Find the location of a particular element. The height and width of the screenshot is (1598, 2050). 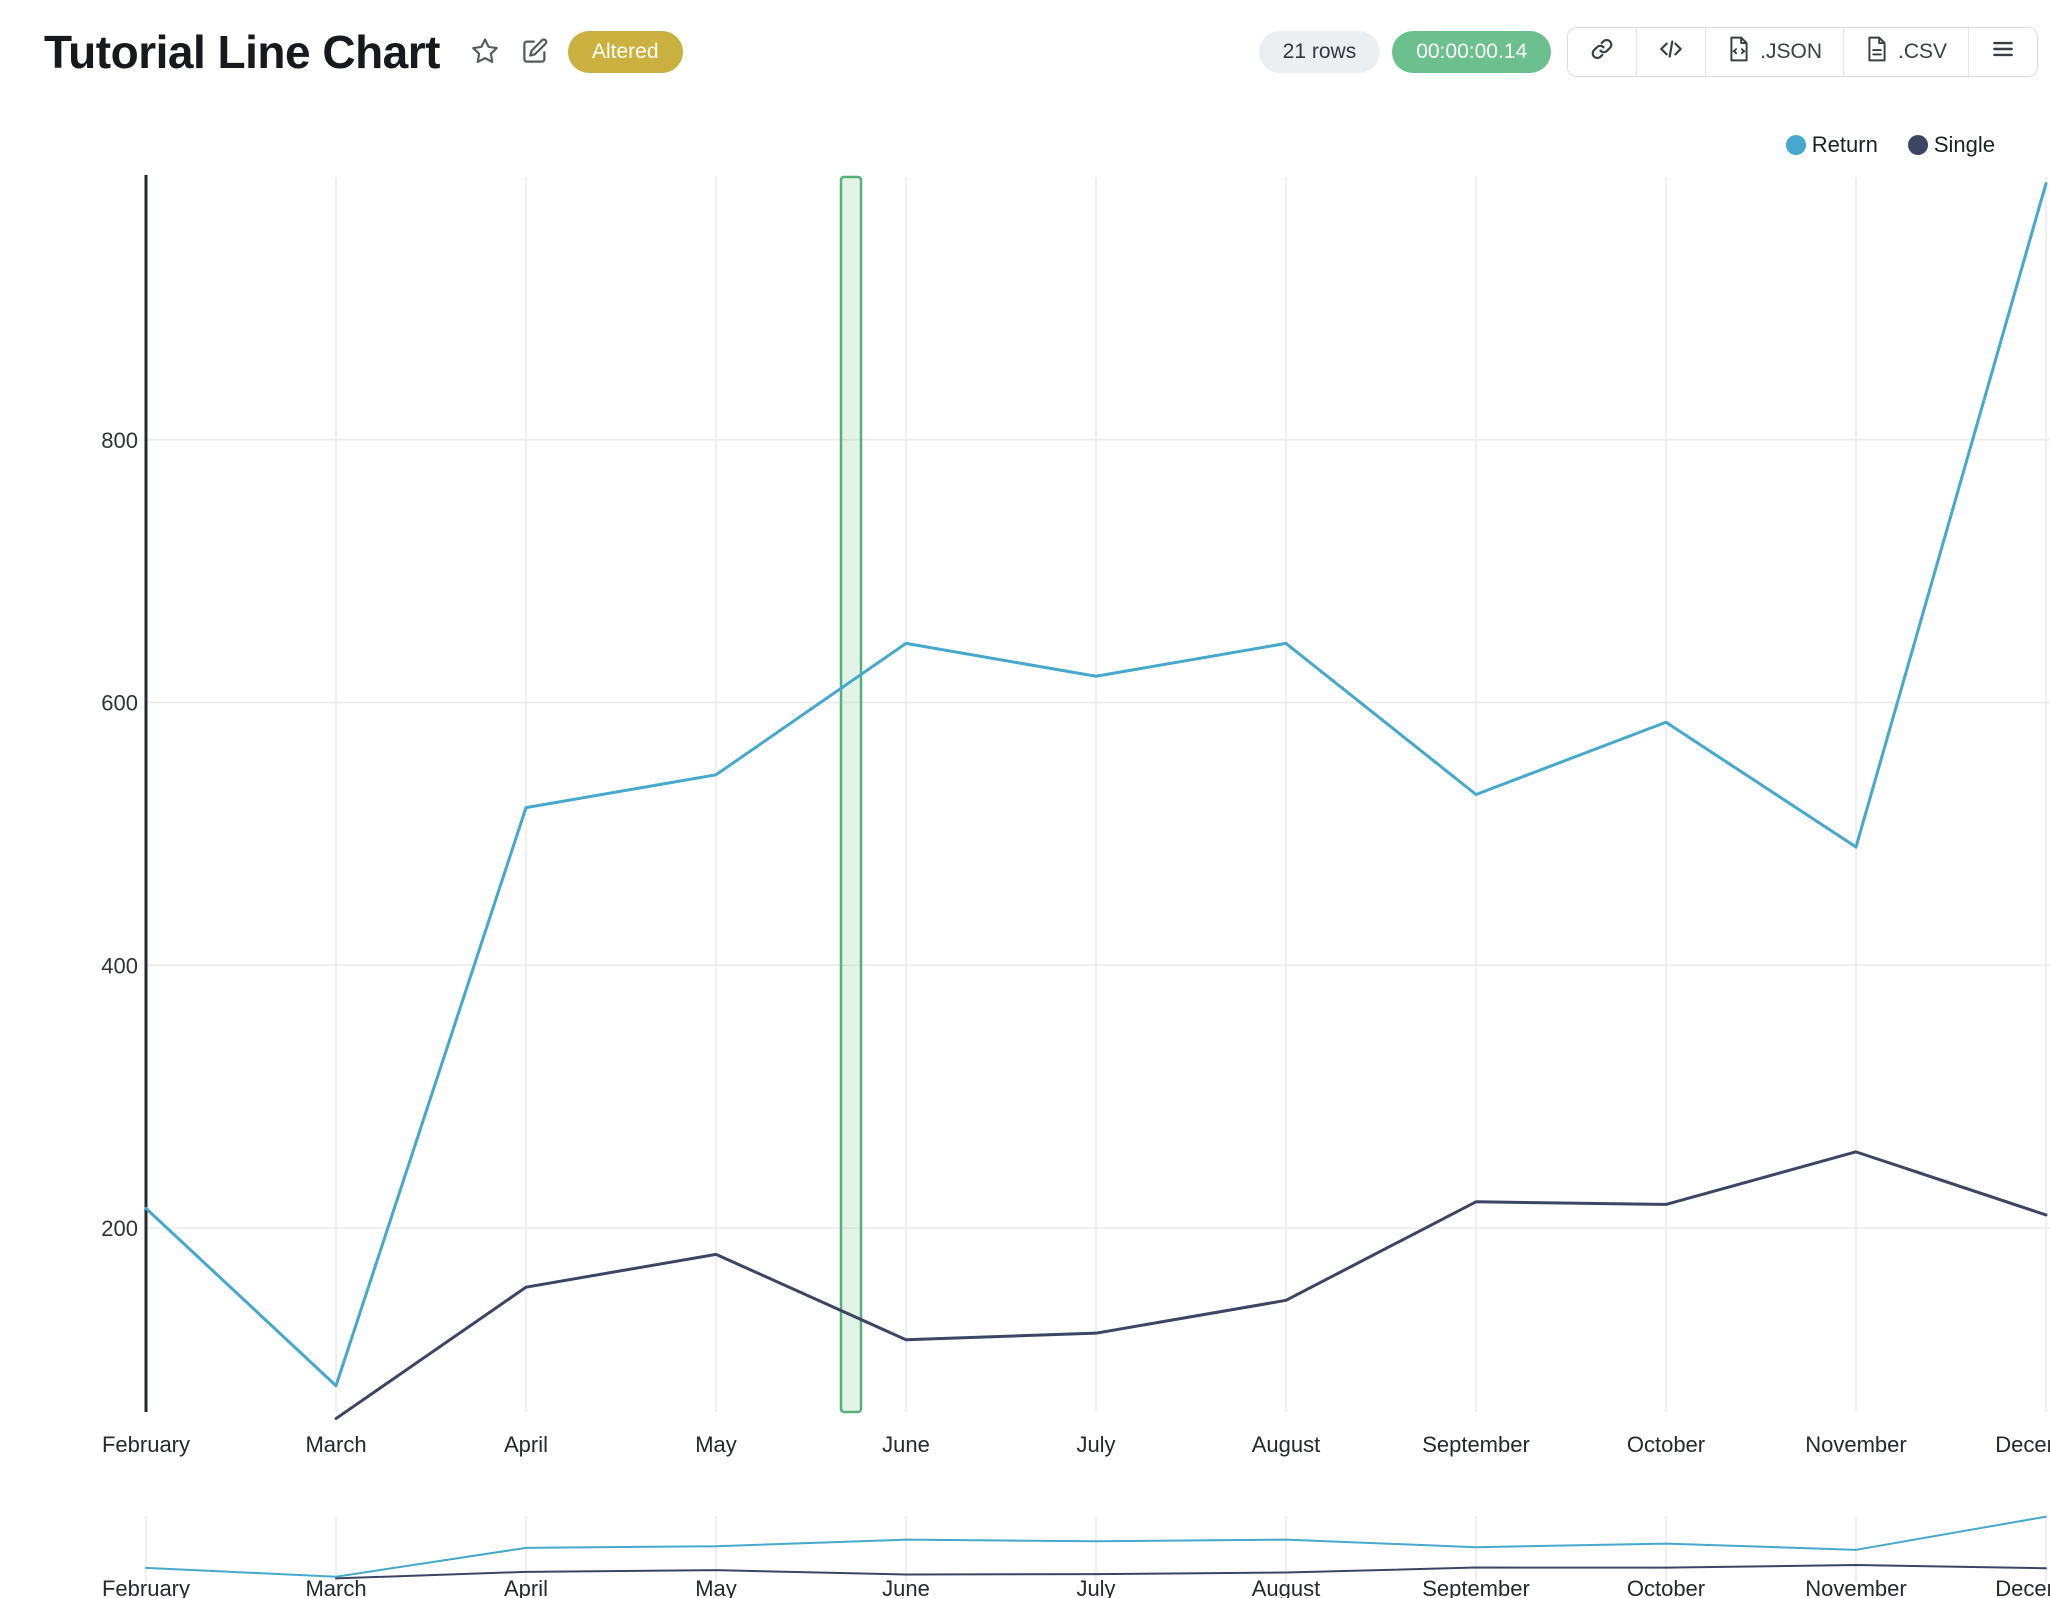

legend-item-return: Return is located at coordinates (1831, 145).